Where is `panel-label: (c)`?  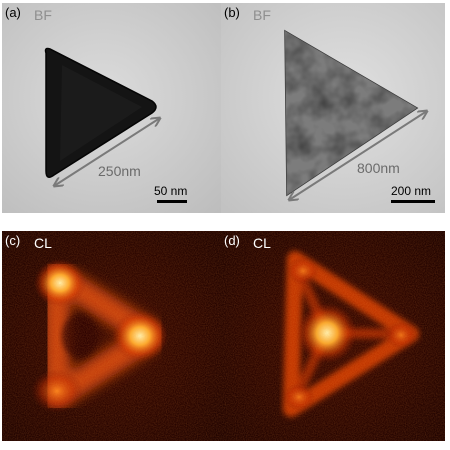
panel-label: (c) is located at coordinates (13, 240).